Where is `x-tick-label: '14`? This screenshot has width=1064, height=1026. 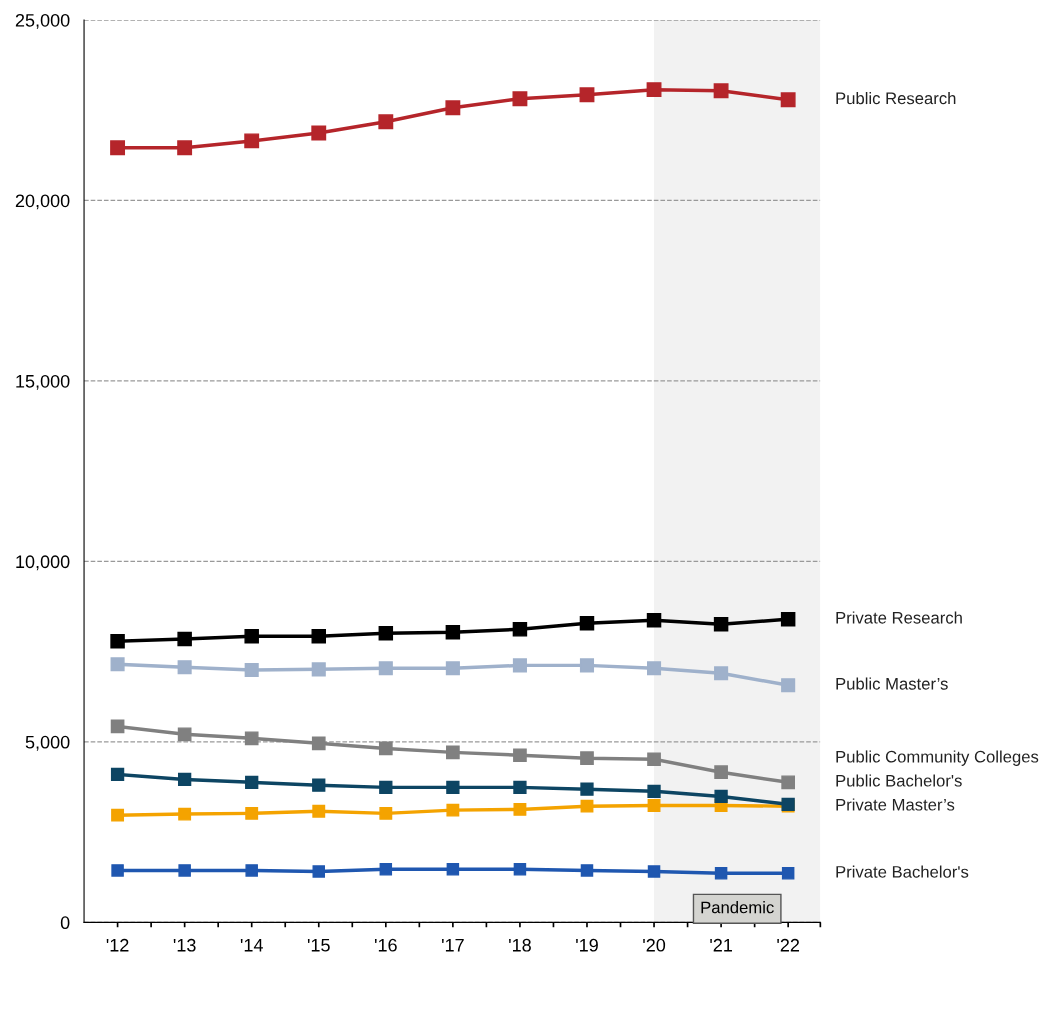
x-tick-label: '14 is located at coordinates (251, 945).